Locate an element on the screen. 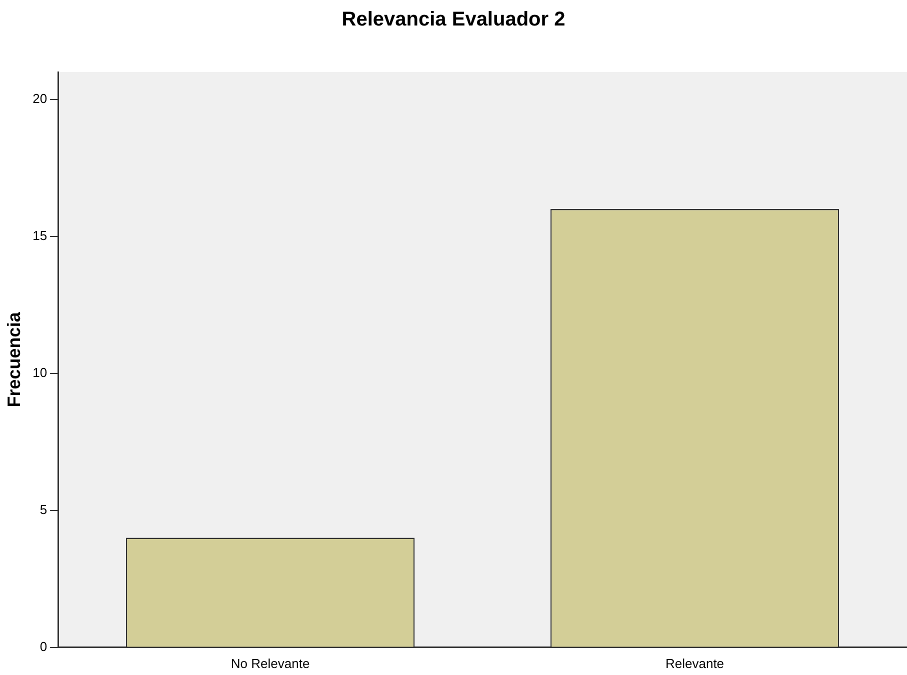  y-tick-label: 5 is located at coordinates (44, 509).